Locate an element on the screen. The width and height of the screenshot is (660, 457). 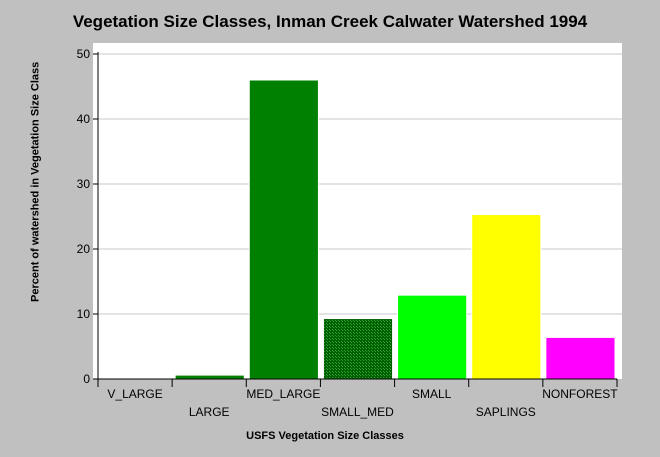
y-tick-label: 10 is located at coordinates (84, 314).